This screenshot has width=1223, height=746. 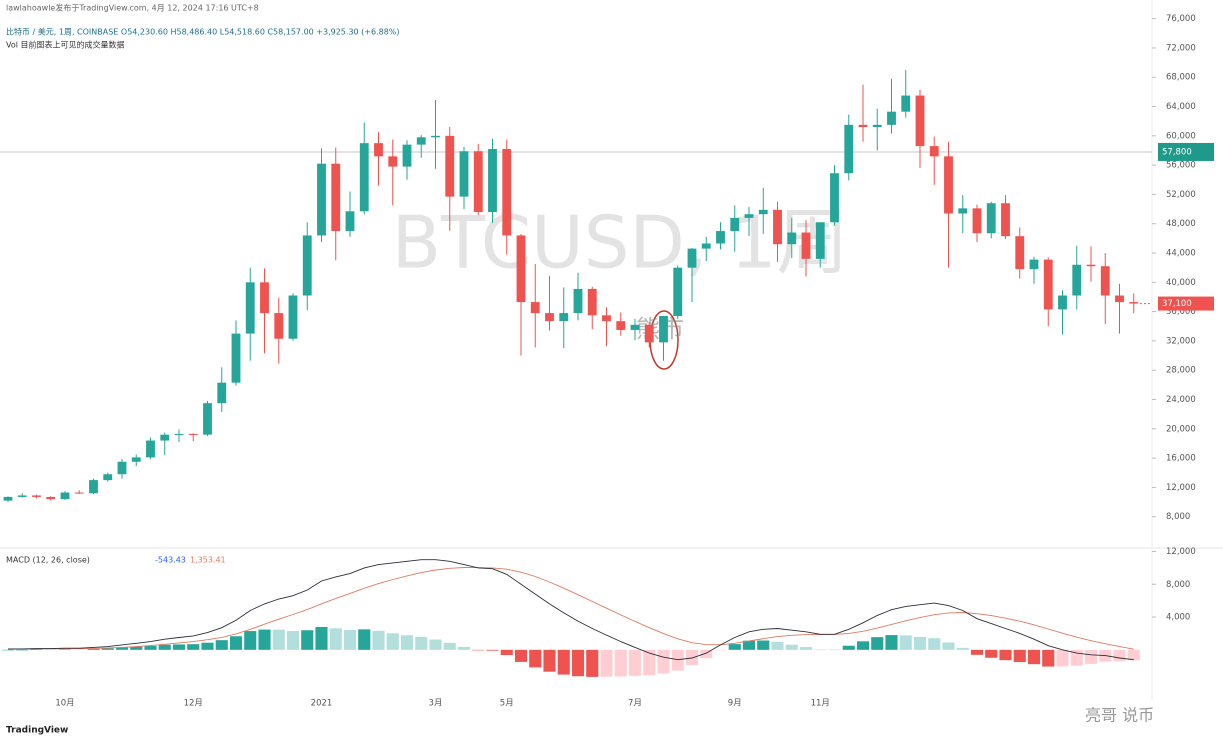 I want to click on x-tick-label: 7月, so click(x=635, y=704).